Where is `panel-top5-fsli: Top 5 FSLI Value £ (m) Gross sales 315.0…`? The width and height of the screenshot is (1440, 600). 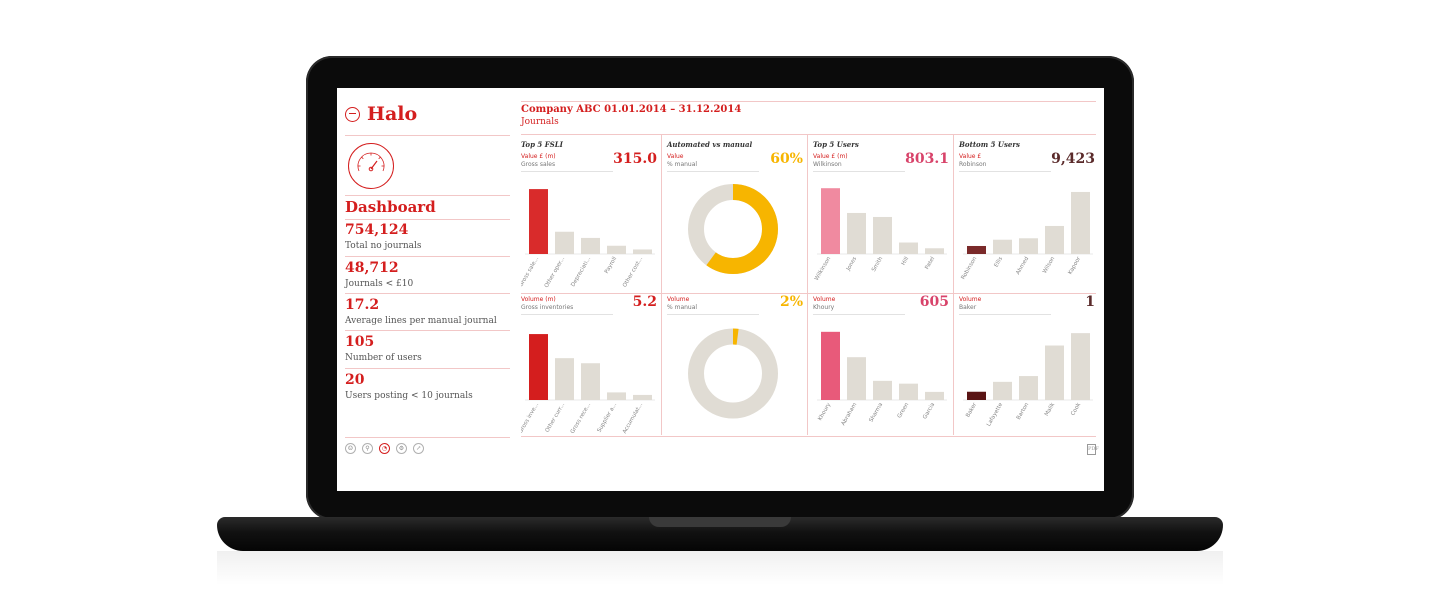
panel-top5-fsli: Top 5 FSLI Value £ (m) Gross sales 315.0… is located at coordinates (591, 288).